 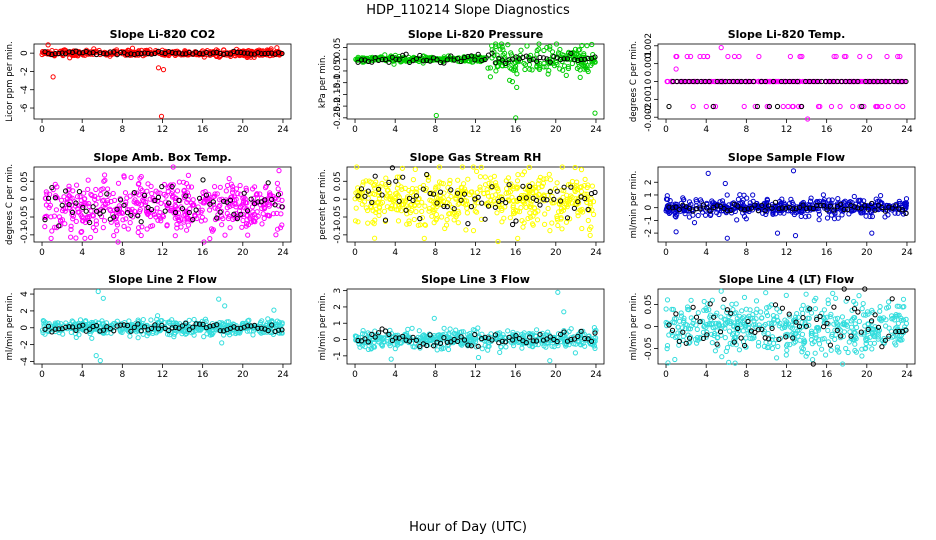 I want to click on y-tick-label: 2, so click(x=649, y=182).